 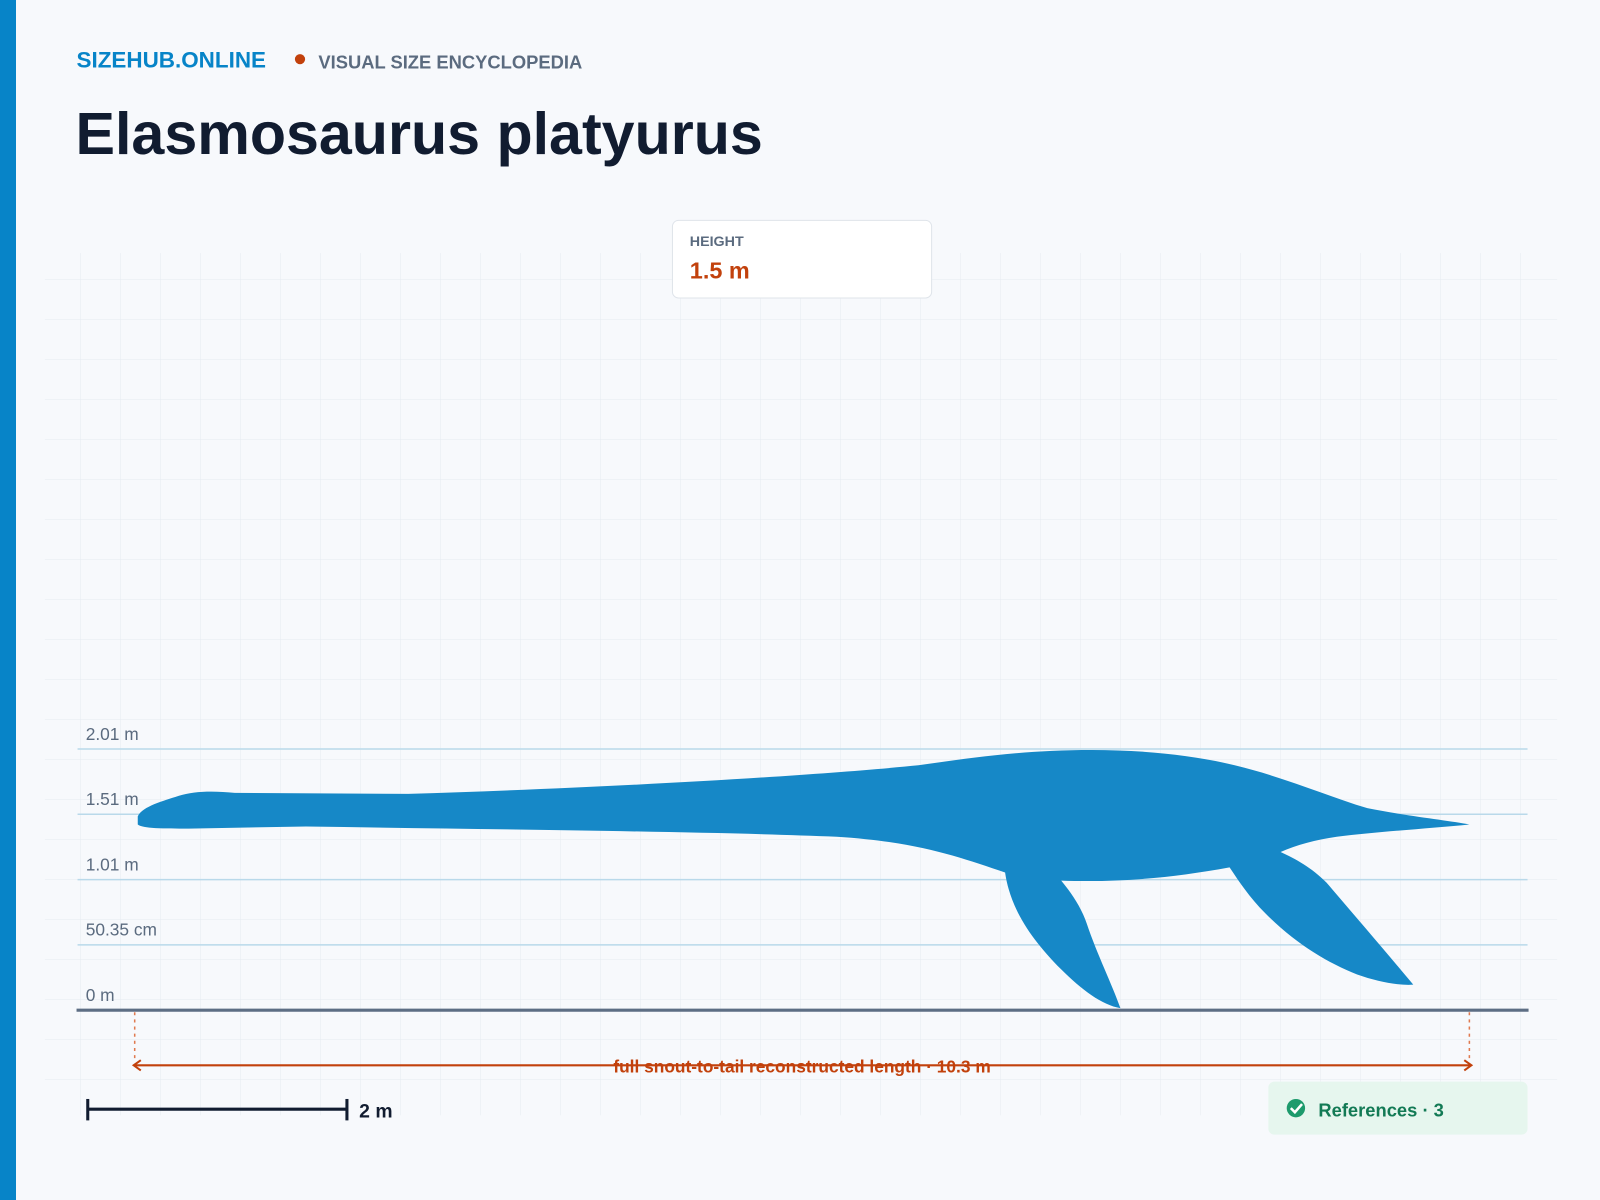 What do you see at coordinates (802, 1037) in the screenshot?
I see `length-guides` at bounding box center [802, 1037].